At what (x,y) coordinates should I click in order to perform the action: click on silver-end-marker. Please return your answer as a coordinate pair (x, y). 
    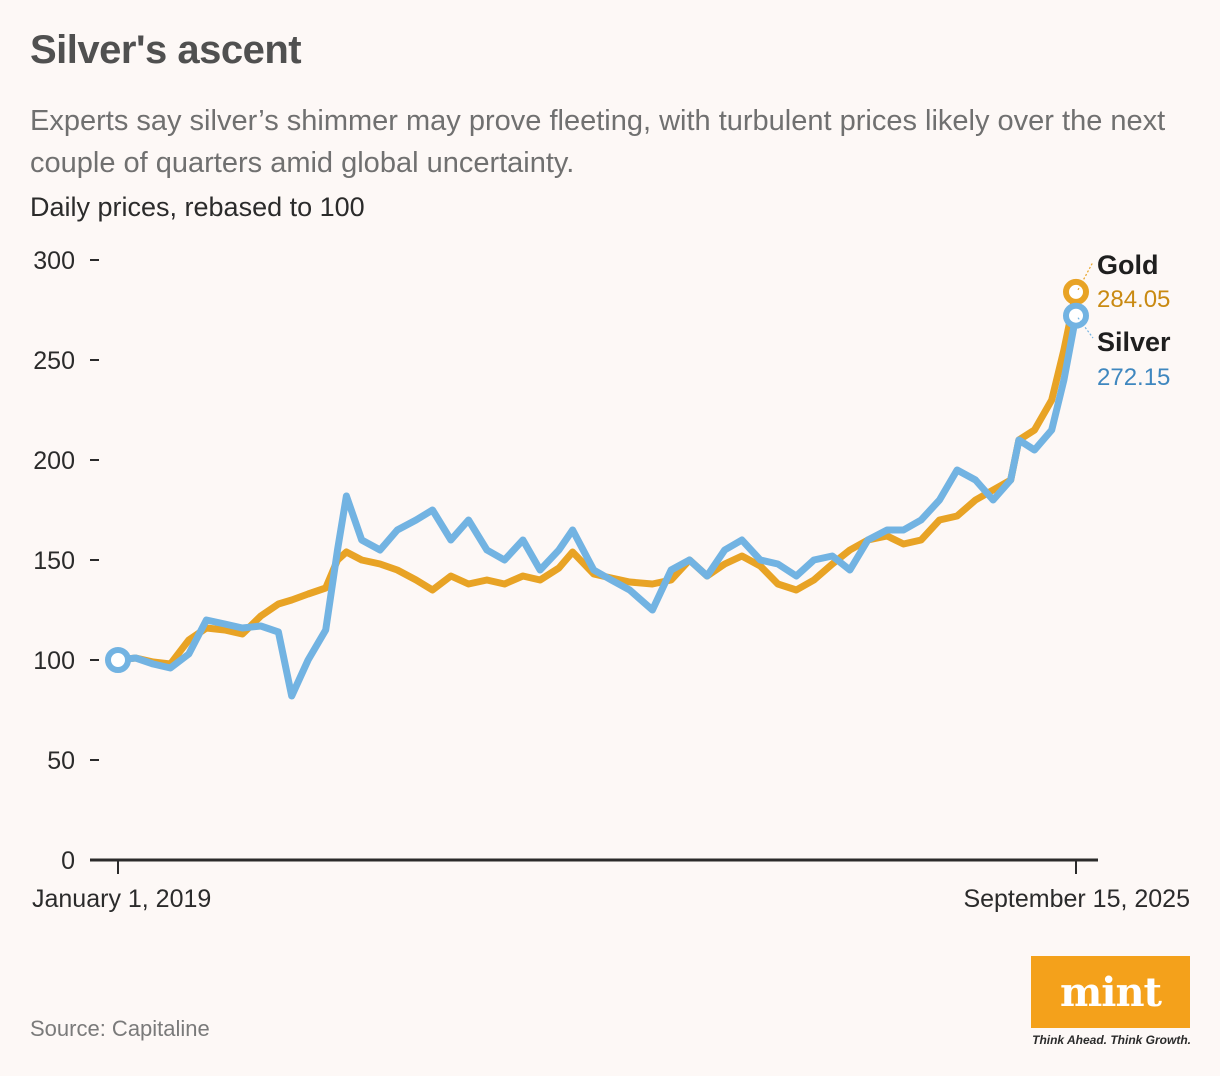
    Looking at the image, I should click on (1076, 315).